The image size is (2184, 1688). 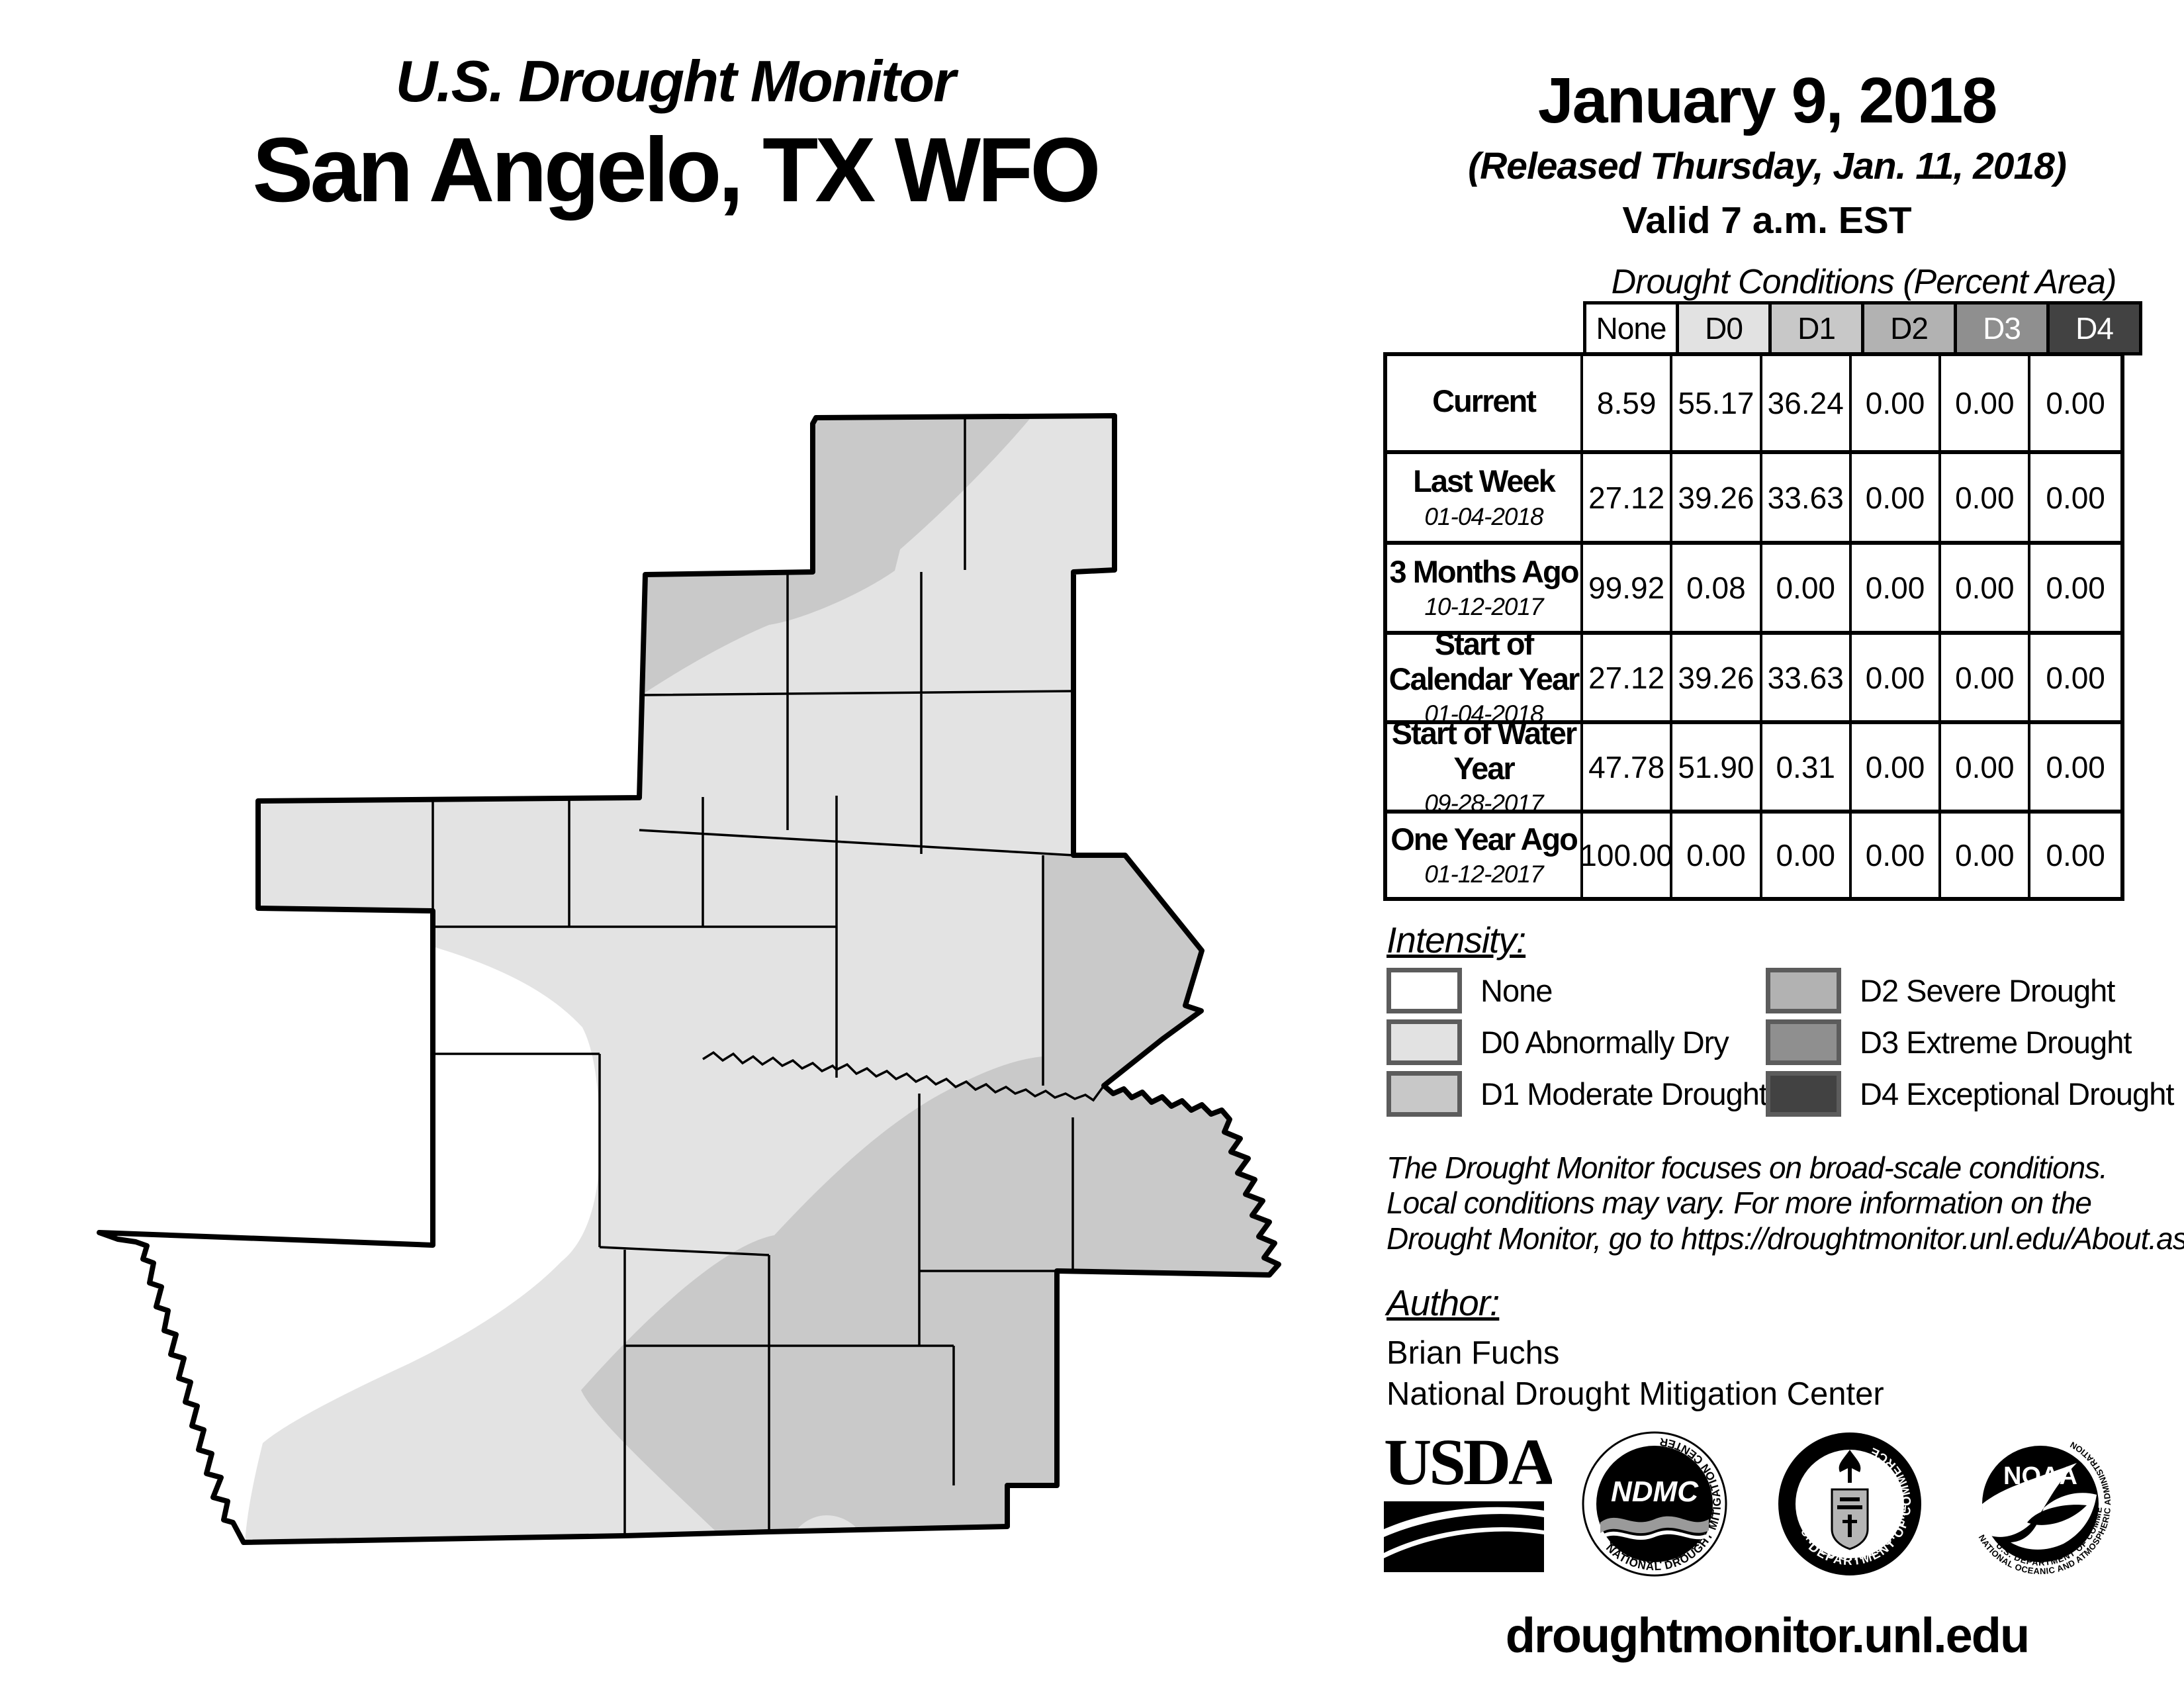 What do you see at coordinates (1425, 990) in the screenshot?
I see `none-swatch` at bounding box center [1425, 990].